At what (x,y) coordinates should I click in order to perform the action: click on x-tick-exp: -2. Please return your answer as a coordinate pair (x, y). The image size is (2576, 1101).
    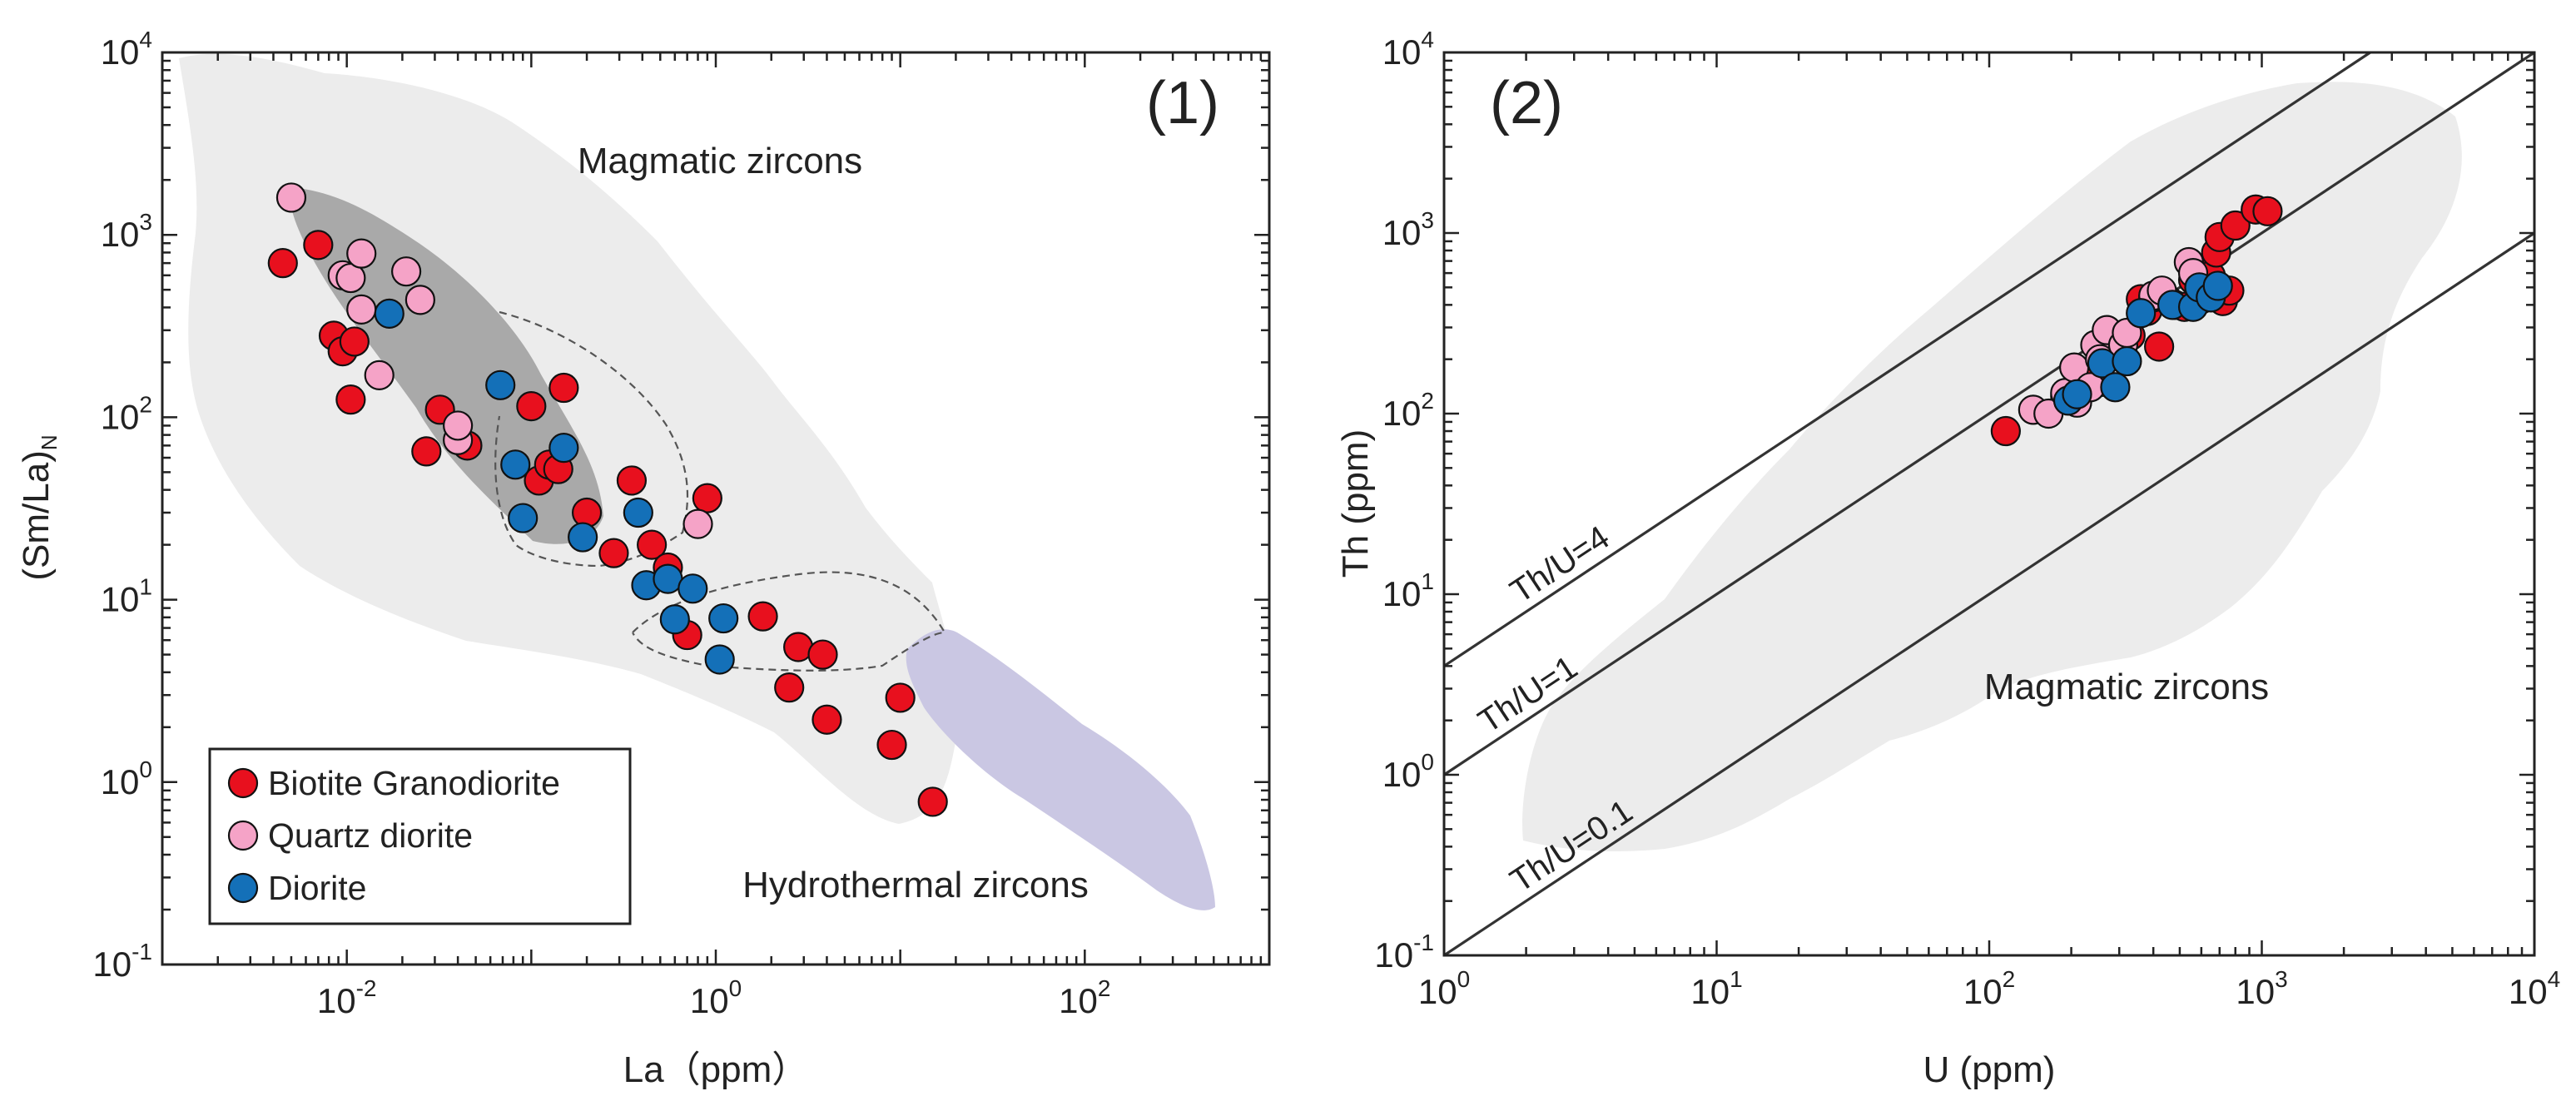
    Looking at the image, I should click on (366, 988).